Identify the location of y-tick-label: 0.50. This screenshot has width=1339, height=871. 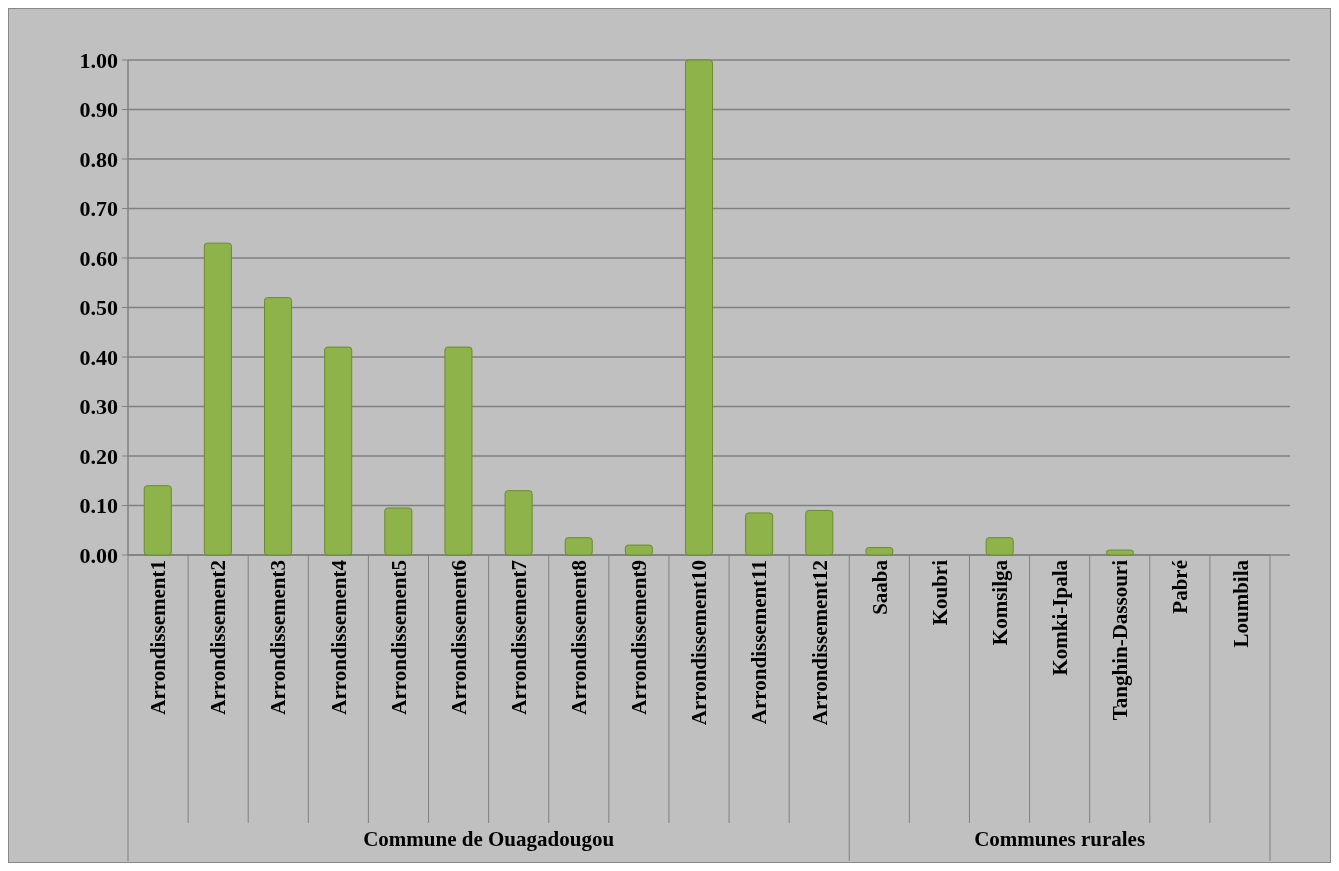
(98, 308).